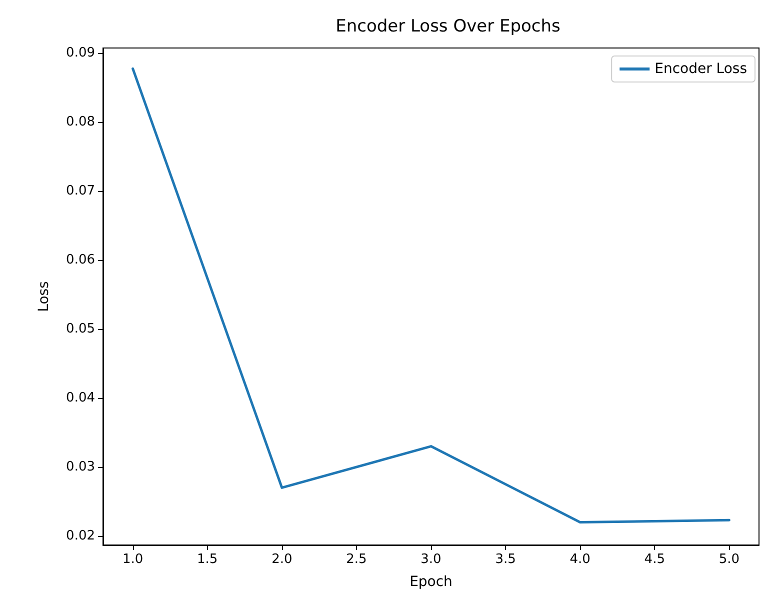 This screenshot has width=763, height=604. Describe the element at coordinates (80, 467) in the screenshot. I see `y-tick-label: 0.03` at that location.